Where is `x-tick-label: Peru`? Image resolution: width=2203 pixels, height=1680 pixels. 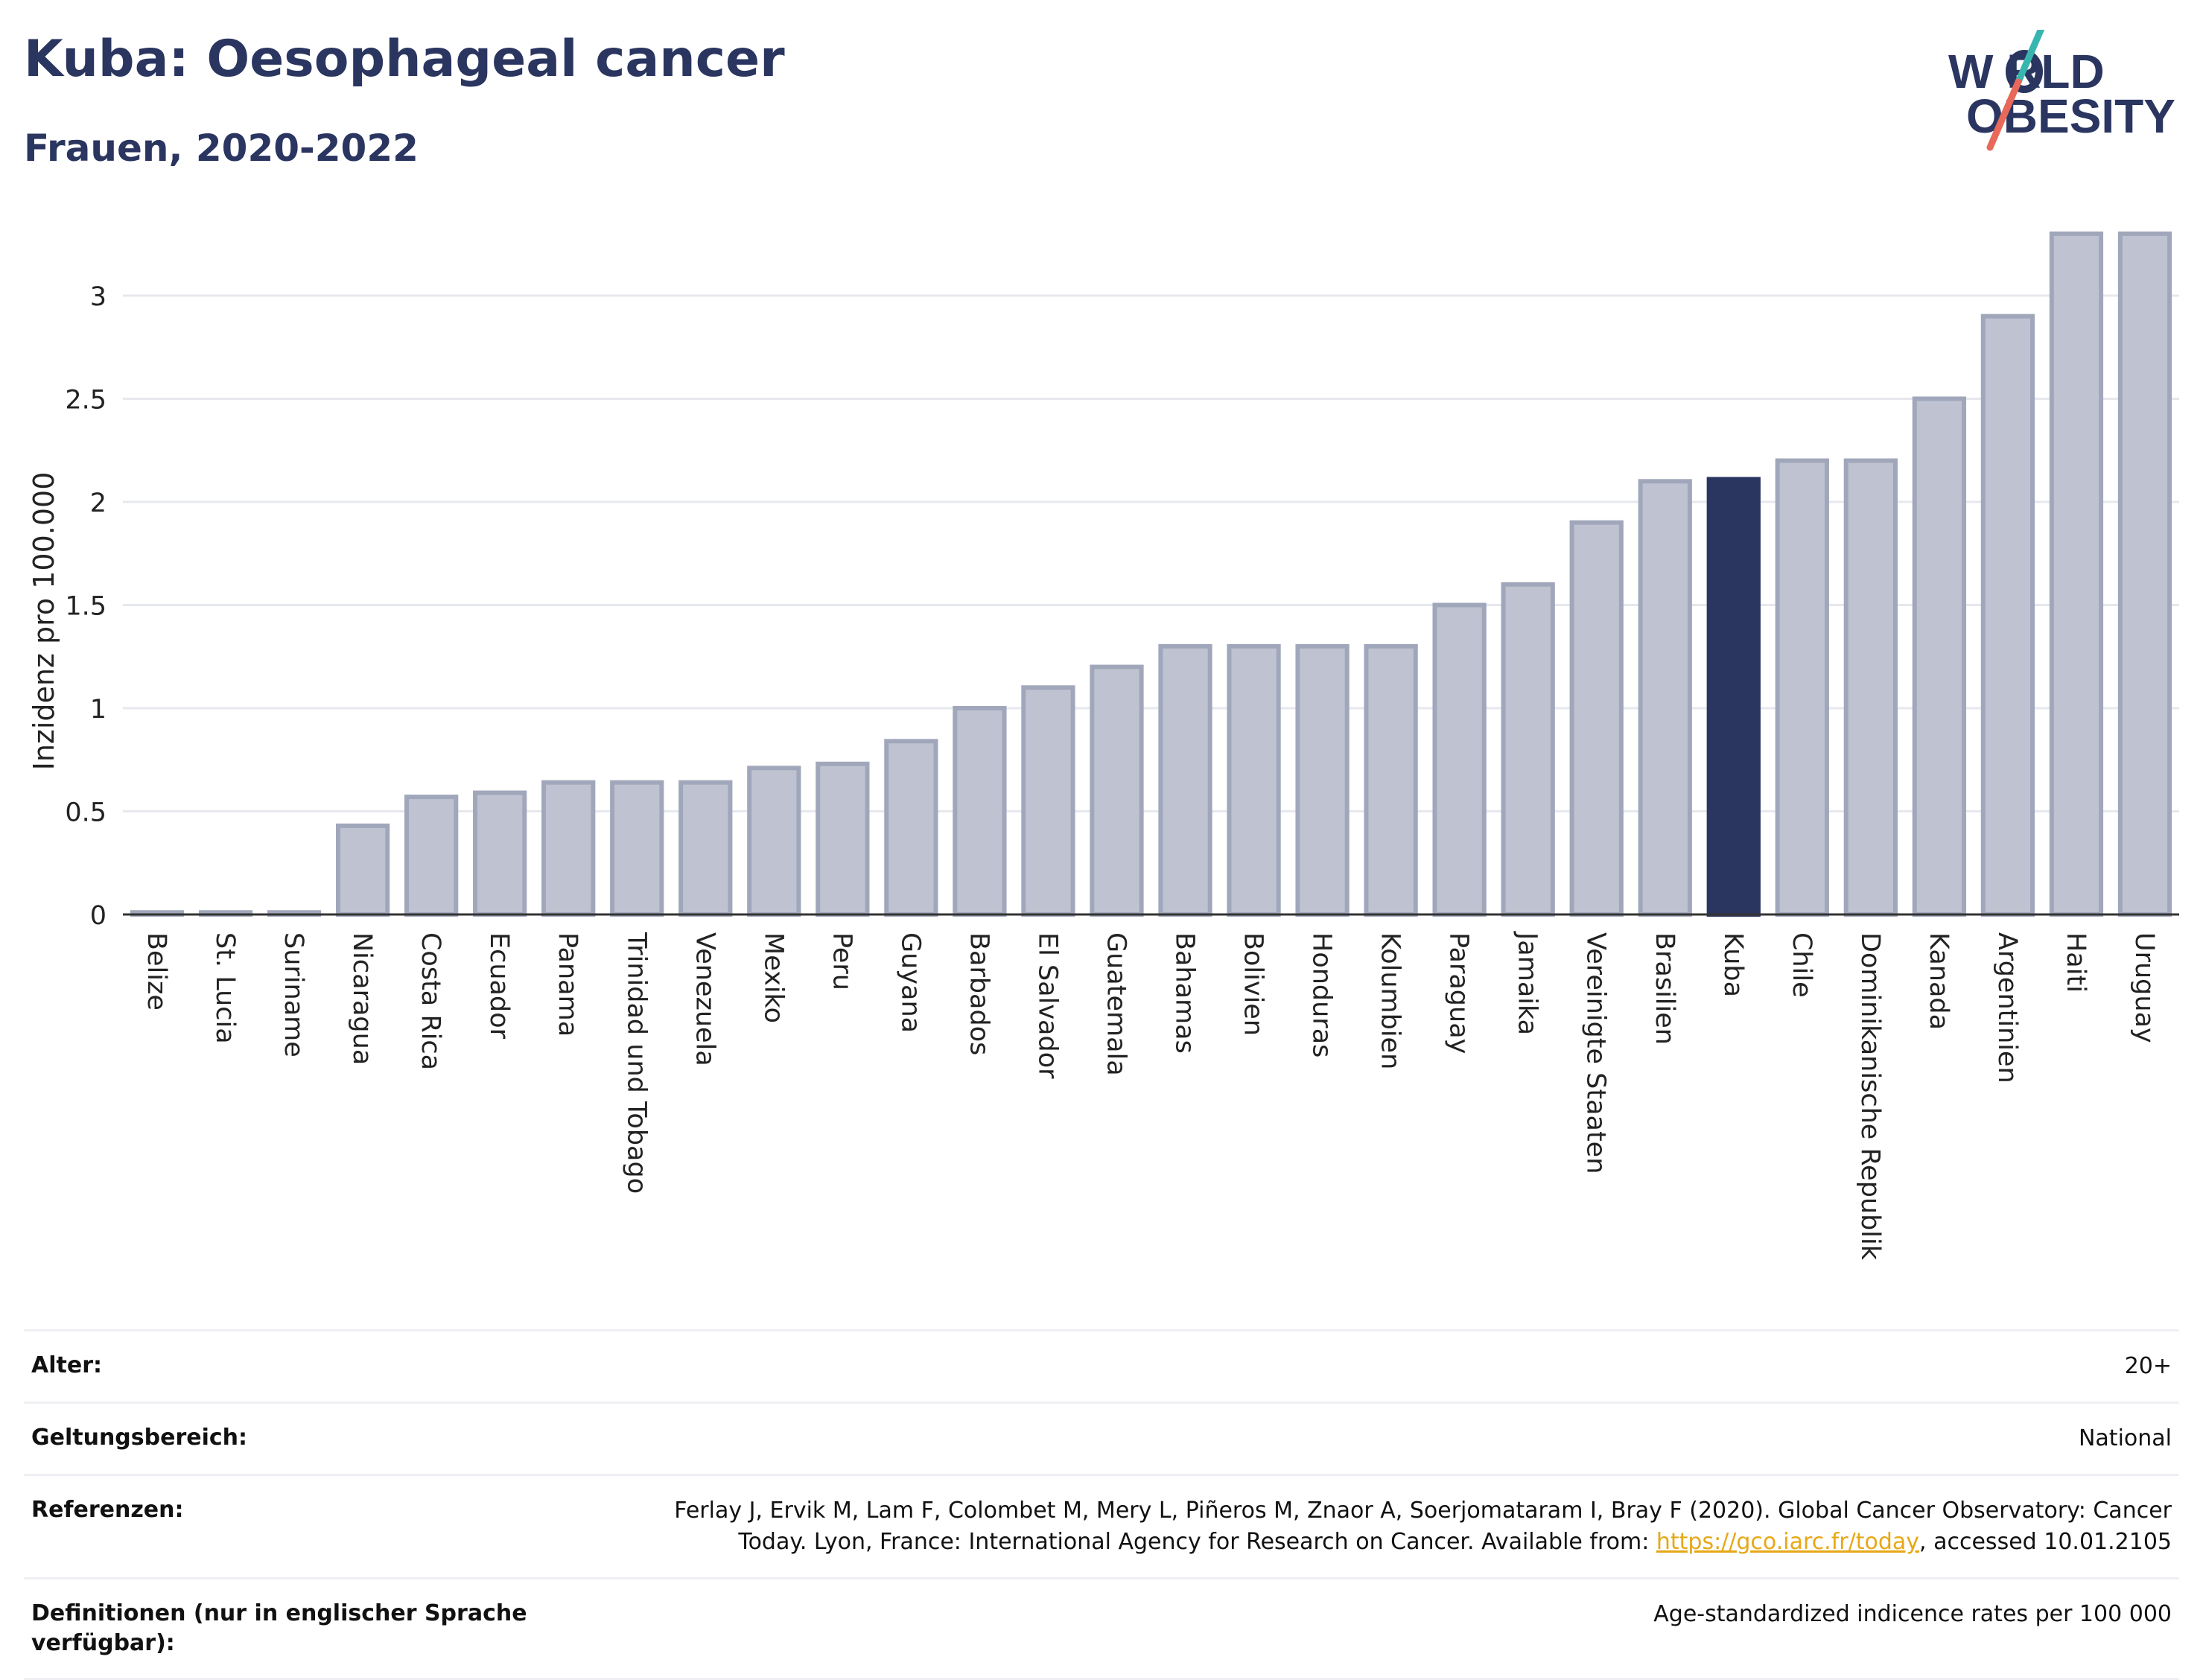 x-tick-label: Peru is located at coordinates (841, 961).